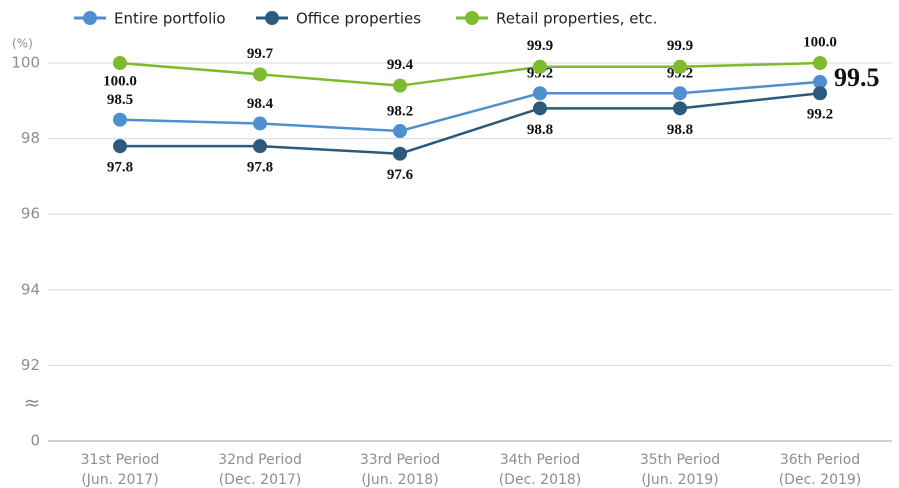 The image size is (899, 488). I want to click on data-label: 98.2, so click(400, 111).